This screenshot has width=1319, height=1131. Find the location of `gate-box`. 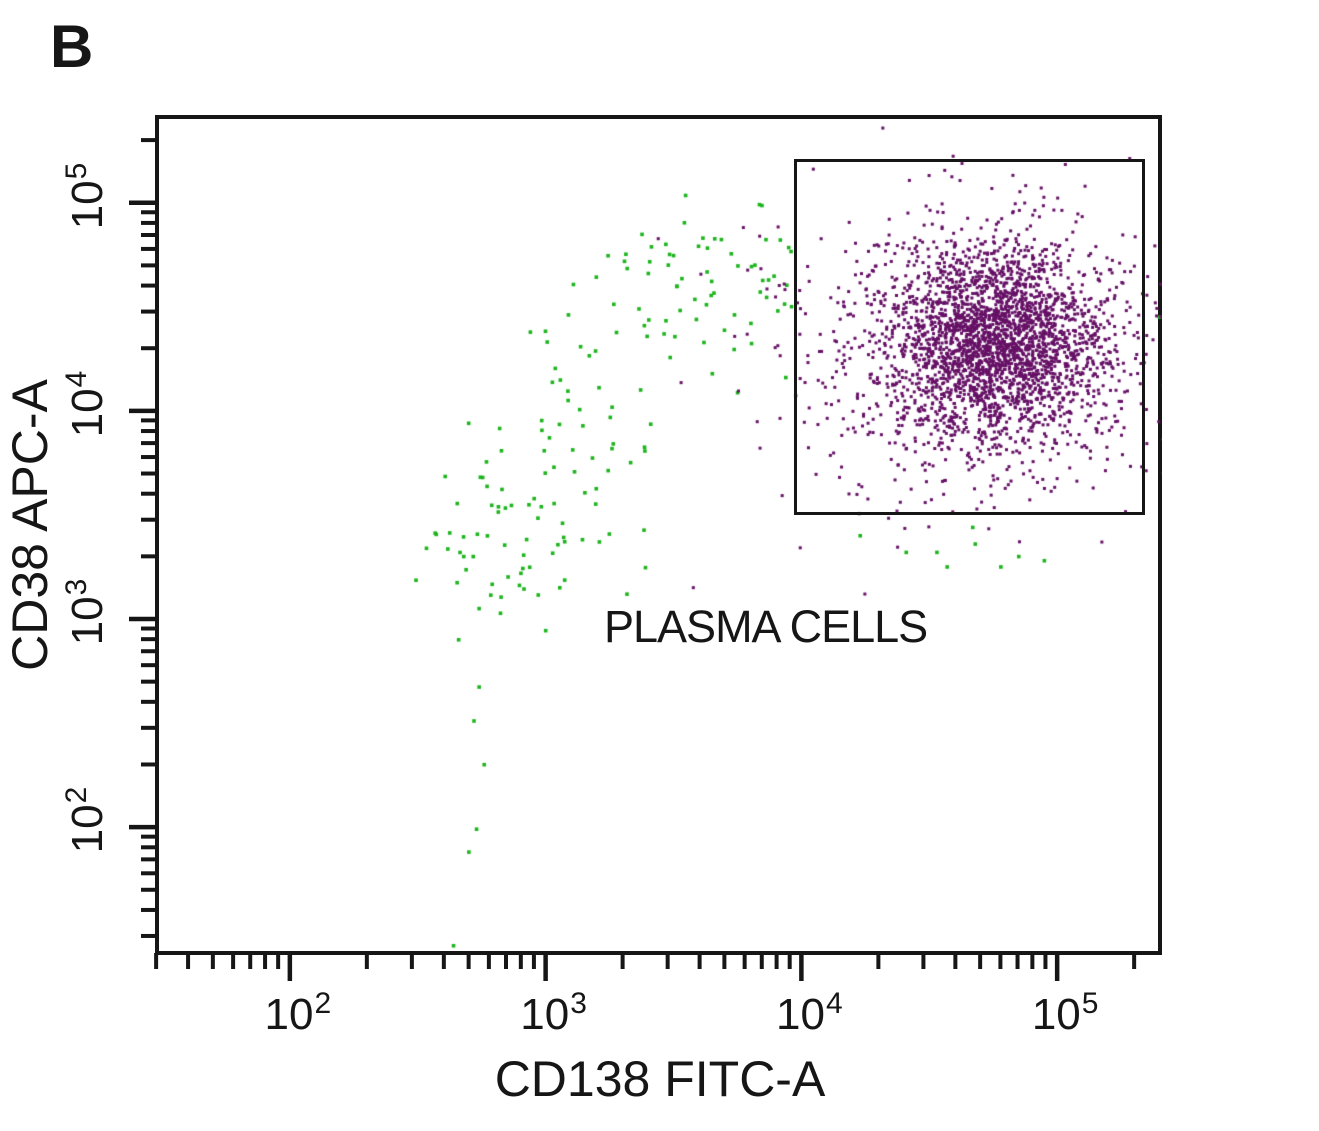

gate-box is located at coordinates (969, 337).